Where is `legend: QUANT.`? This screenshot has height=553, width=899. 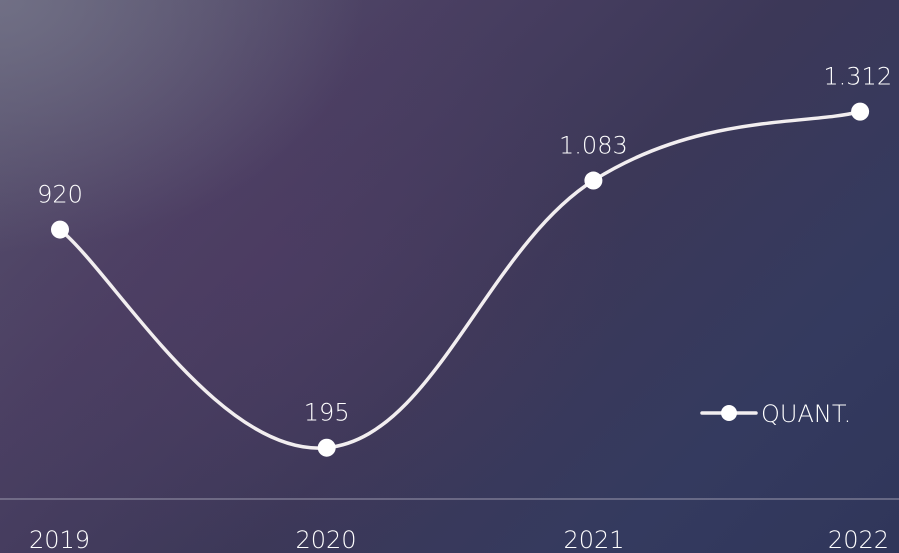
legend: QUANT. is located at coordinates (775, 414).